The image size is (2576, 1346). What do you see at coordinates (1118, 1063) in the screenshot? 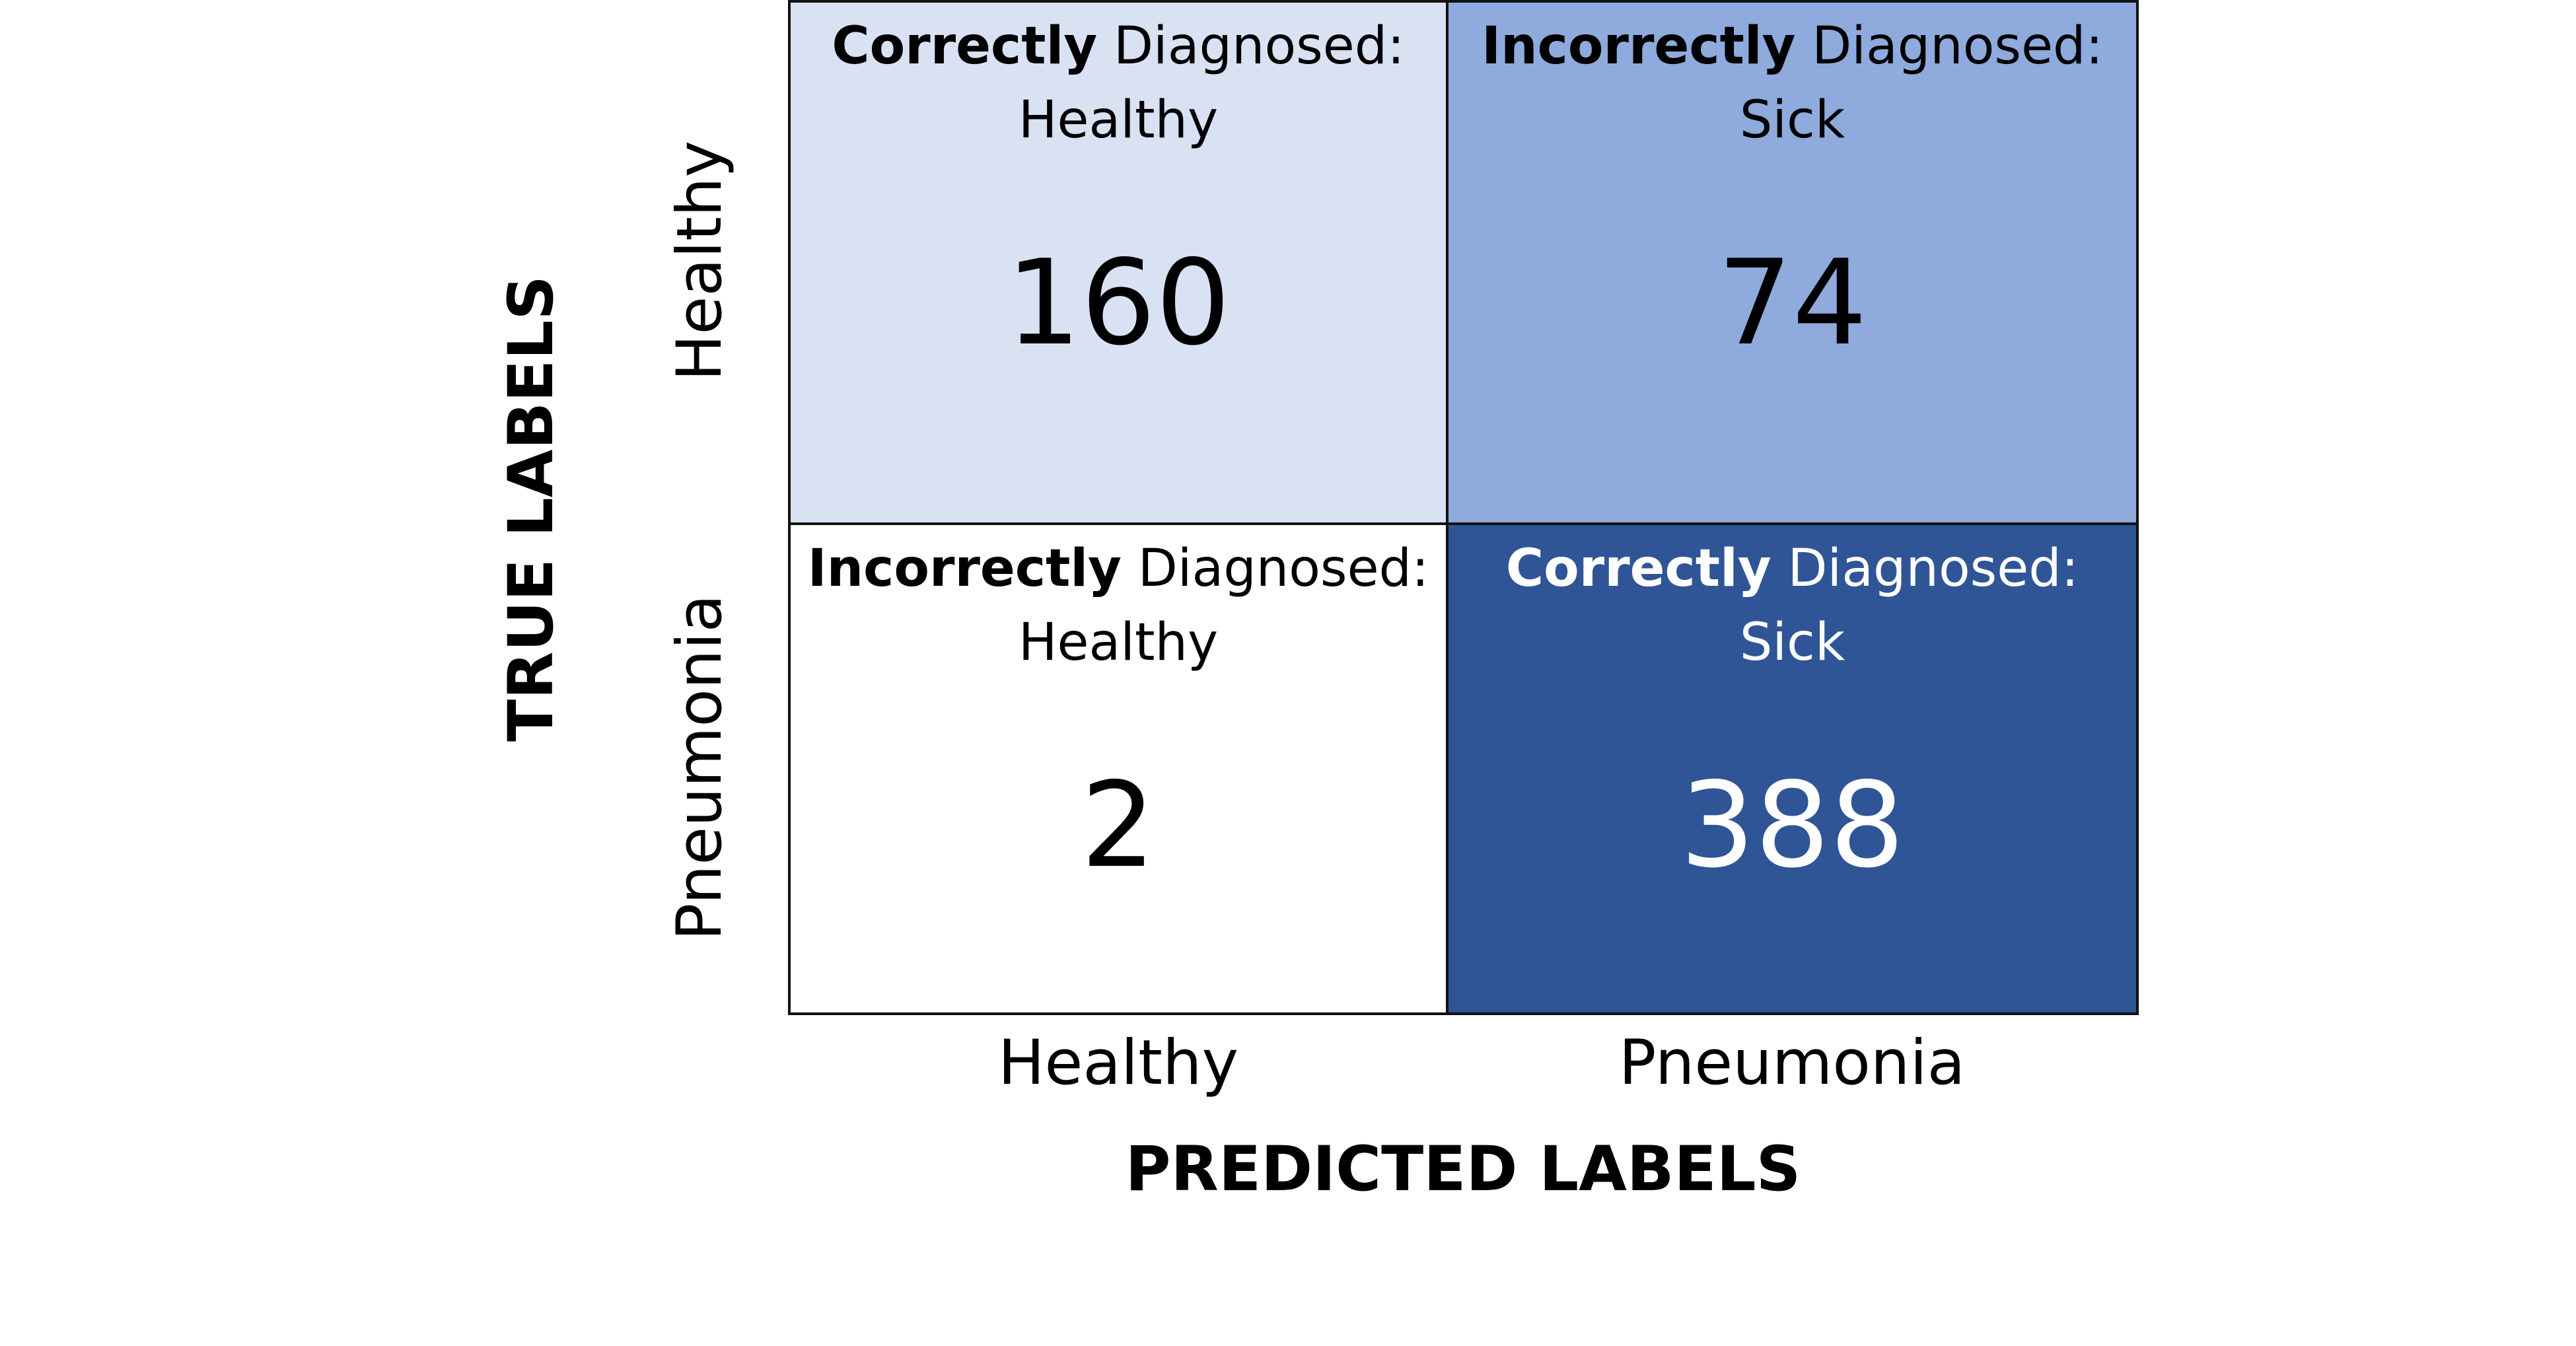
I see `x-tick-label-healthy: Healthy` at bounding box center [1118, 1063].